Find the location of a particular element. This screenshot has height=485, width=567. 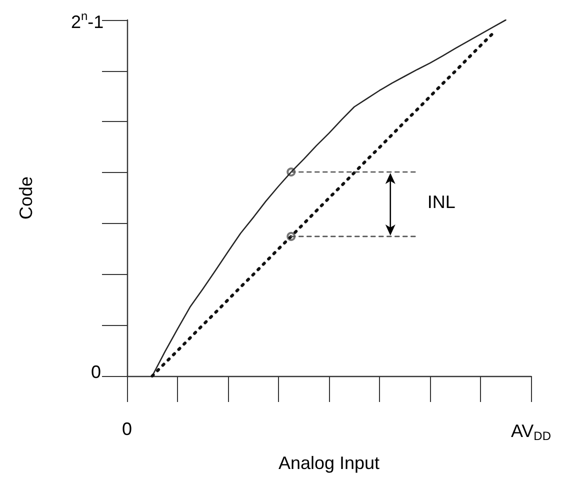

annotation: INL is located at coordinates (441, 202).